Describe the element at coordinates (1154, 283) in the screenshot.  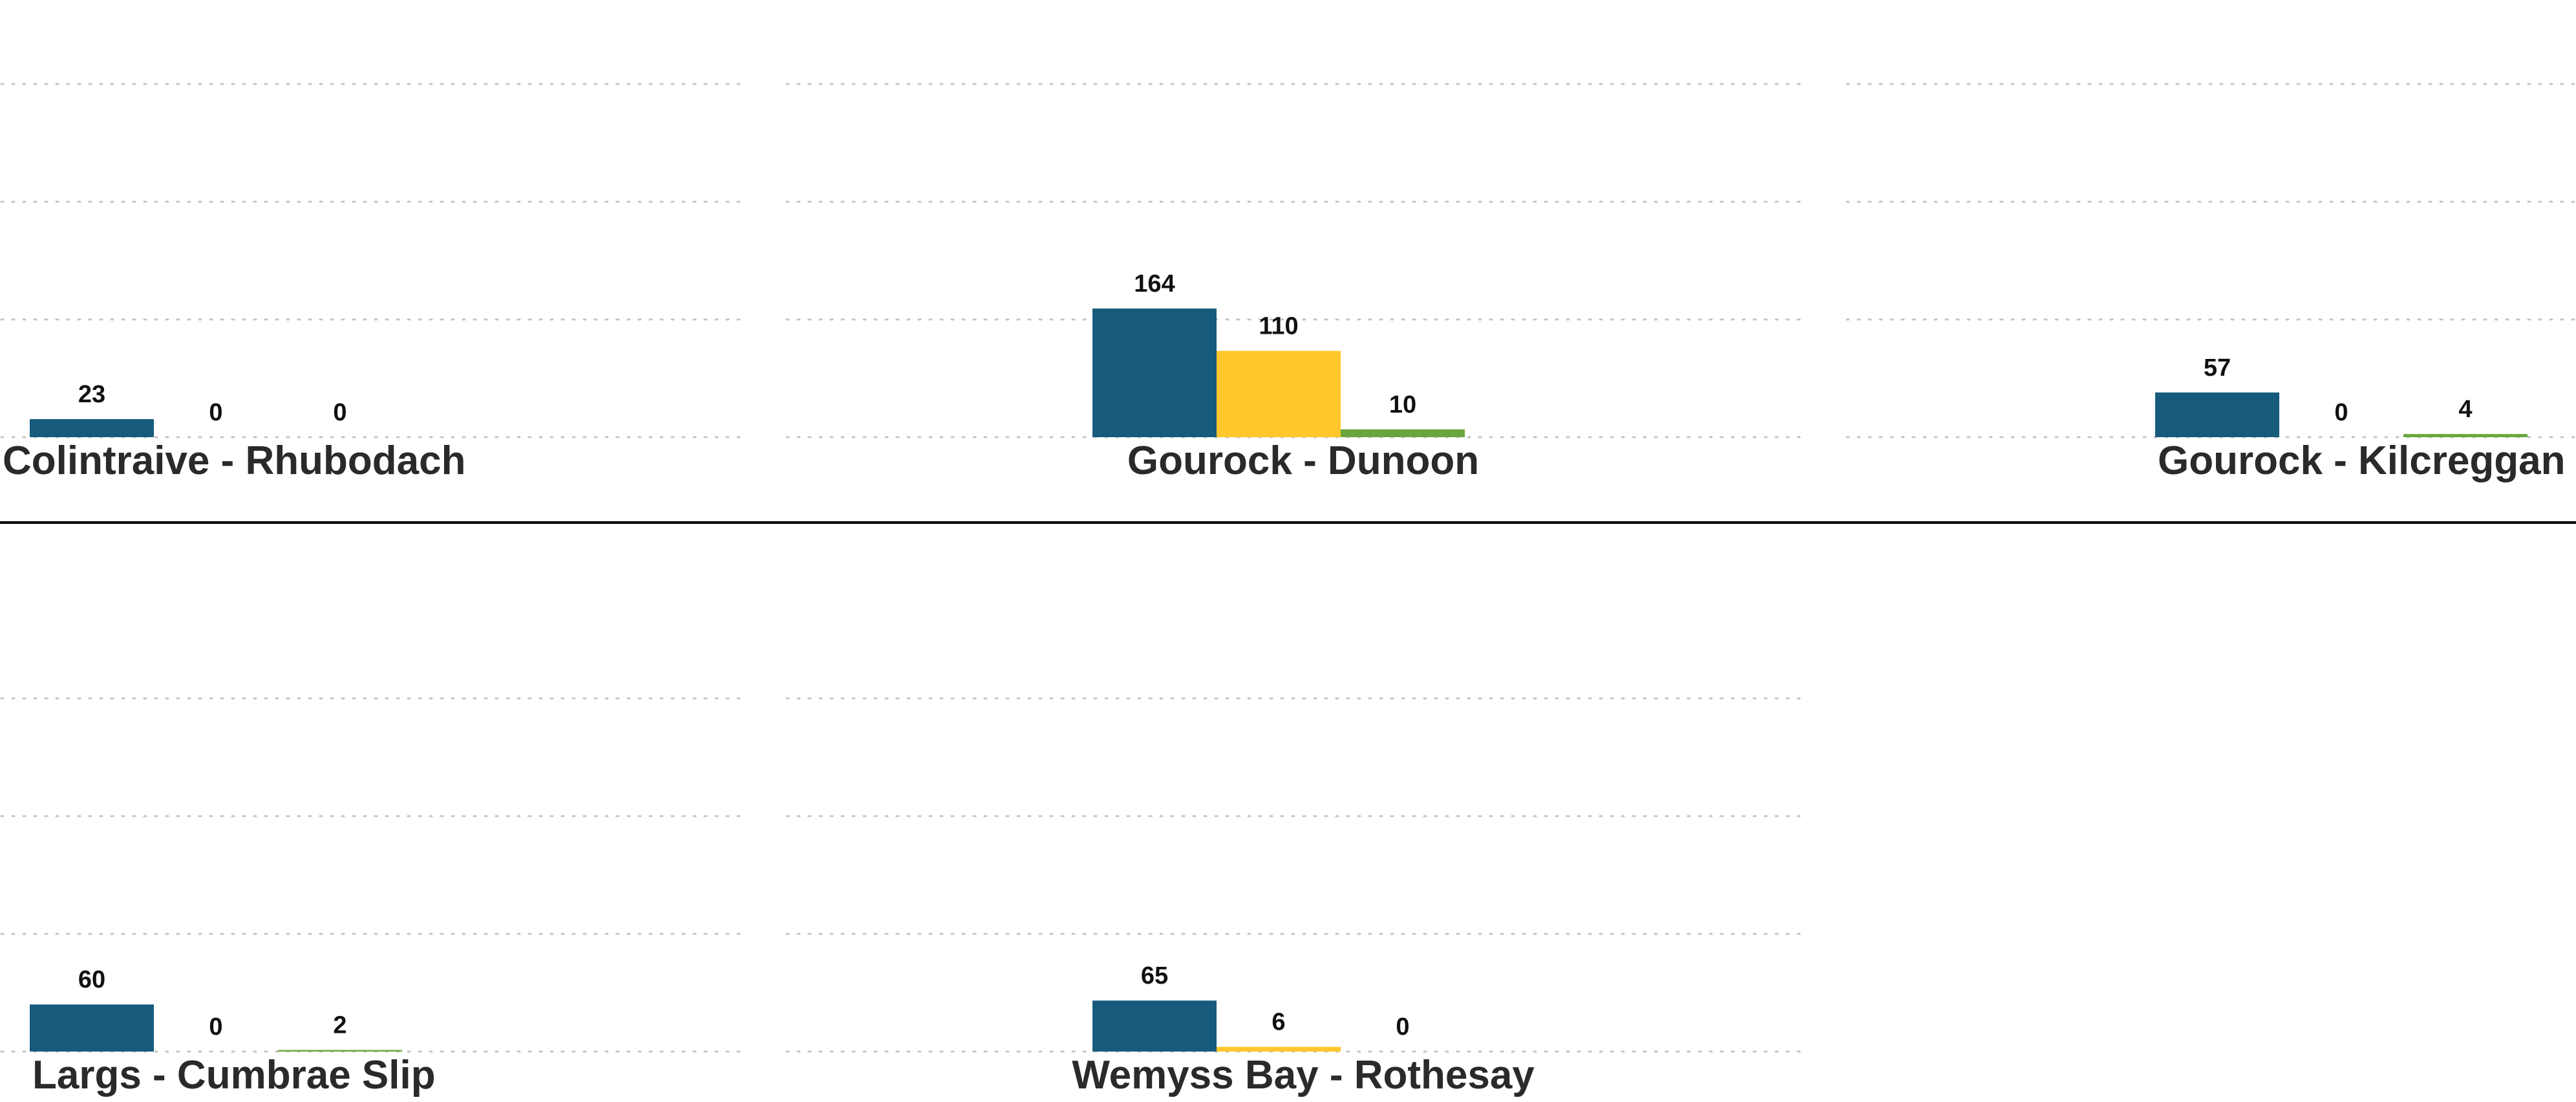
I see `data-label: 164` at that location.